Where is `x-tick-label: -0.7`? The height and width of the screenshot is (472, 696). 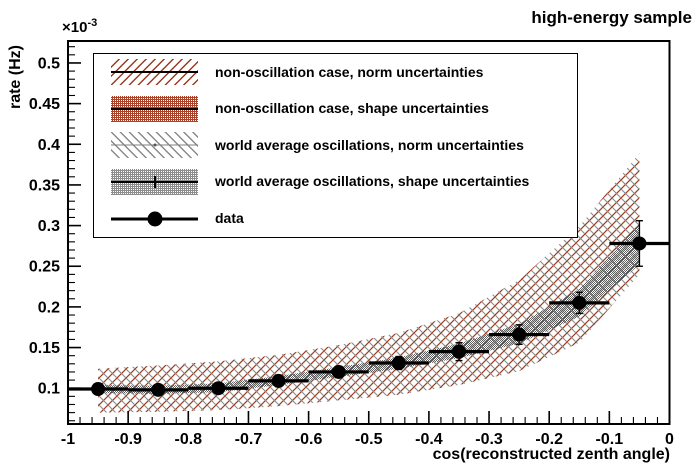
x-tick-label: -0.7 is located at coordinates (249, 439).